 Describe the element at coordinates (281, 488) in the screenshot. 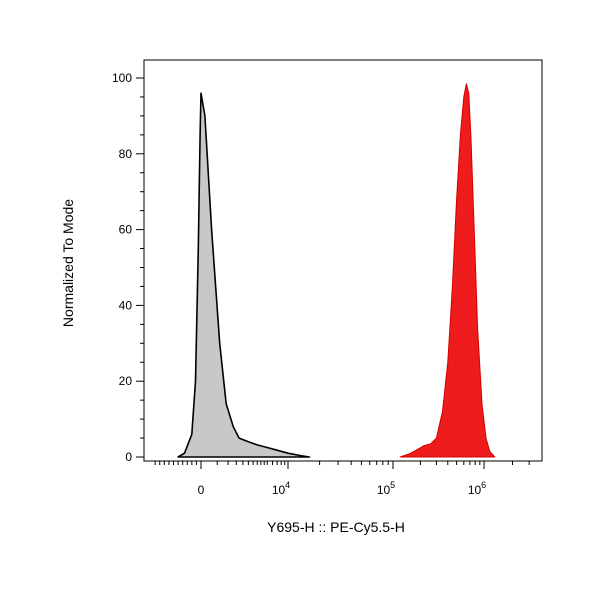

I see `x-tick-label: 10⁴` at that location.